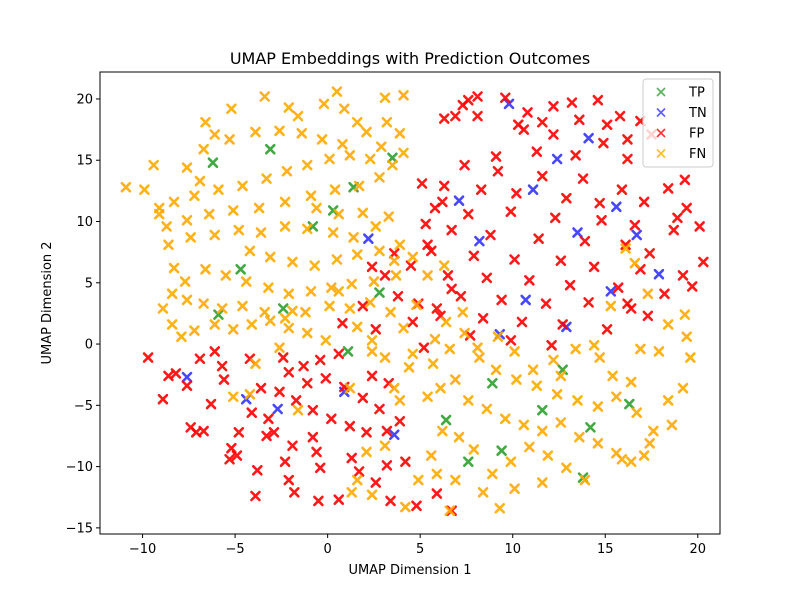 The width and height of the screenshot is (800, 600). What do you see at coordinates (661, 112) in the screenshot?
I see `legend-marker-tn` at bounding box center [661, 112].